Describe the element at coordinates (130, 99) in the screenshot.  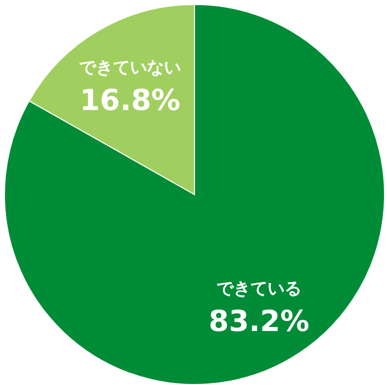
I see `data-label: 16.8%` at that location.